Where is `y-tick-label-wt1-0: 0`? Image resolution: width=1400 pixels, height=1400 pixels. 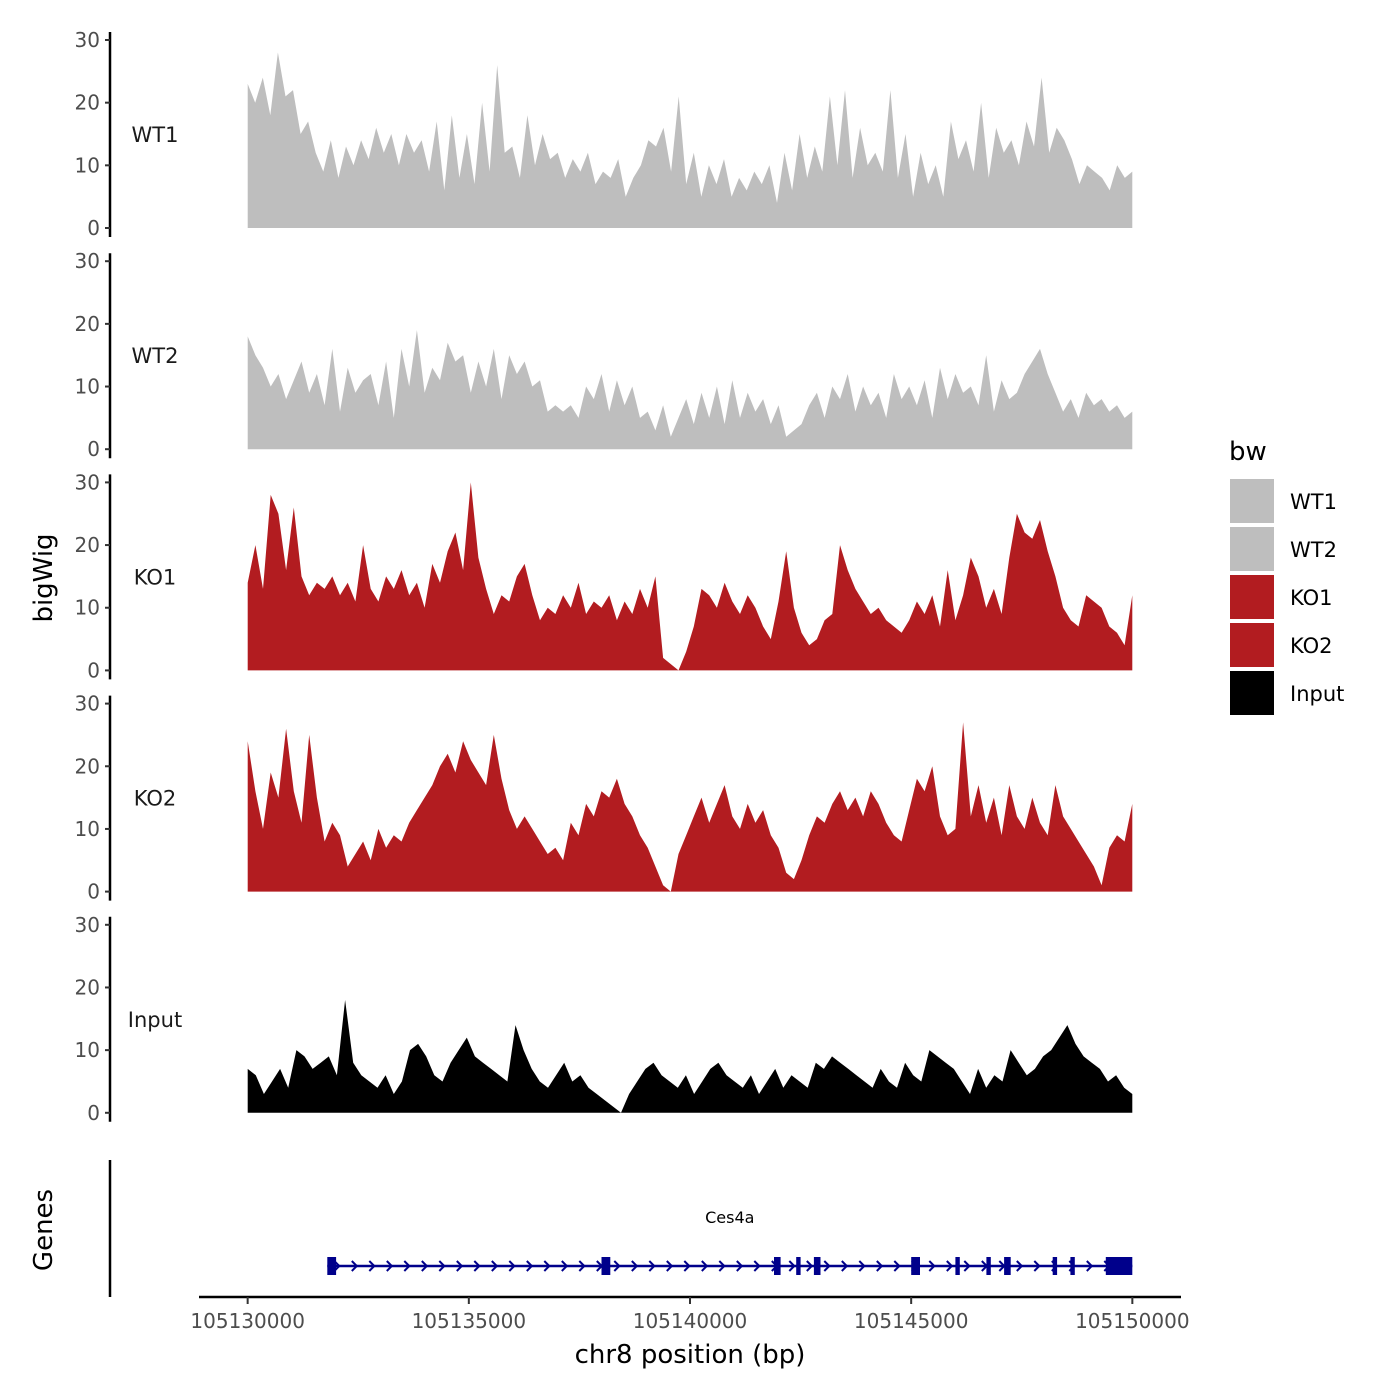 y-tick-label-wt1-0: 0 is located at coordinates (93, 228).